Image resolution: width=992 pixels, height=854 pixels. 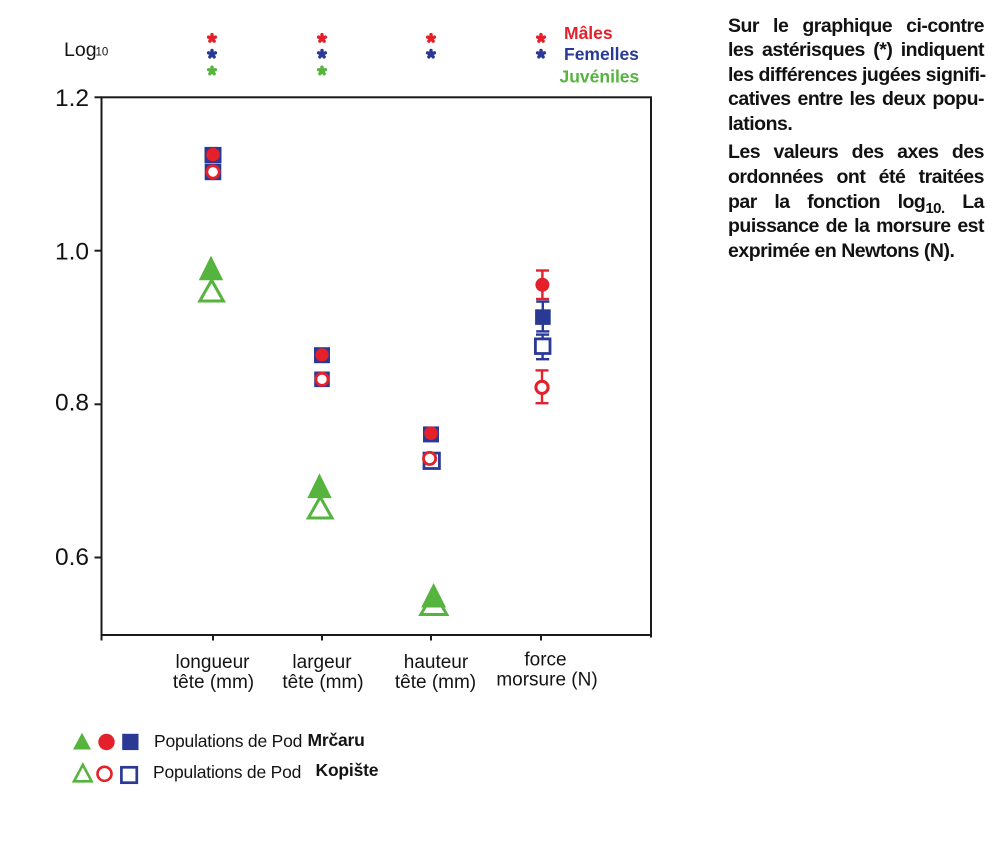 What do you see at coordinates (546, 680) in the screenshot?
I see `svg-text: morsure (N)` at bounding box center [546, 680].